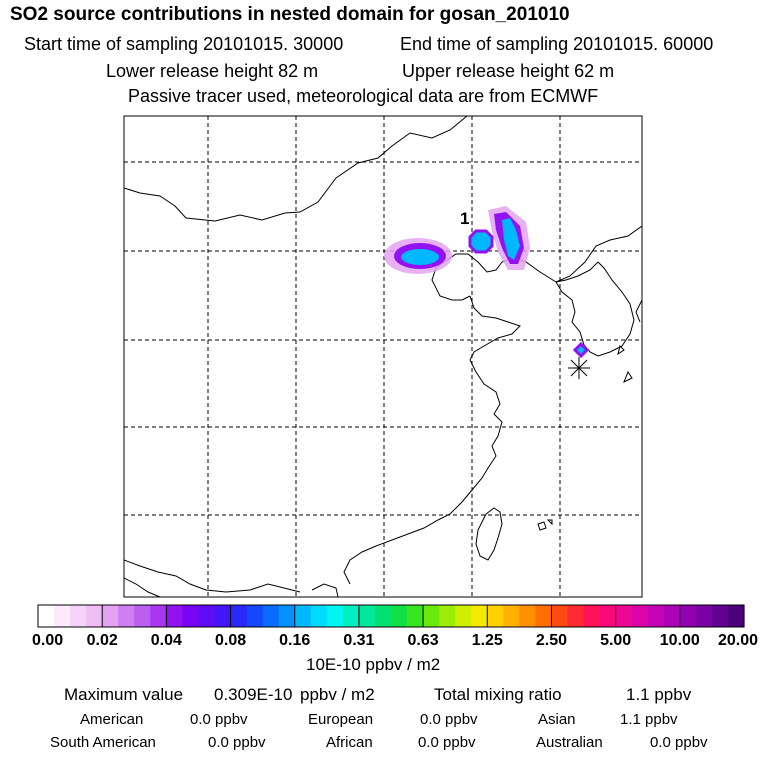 The width and height of the screenshot is (768, 768). Describe the element at coordinates (420, 257) in the screenshot. I see `plume-west-inner` at that location.